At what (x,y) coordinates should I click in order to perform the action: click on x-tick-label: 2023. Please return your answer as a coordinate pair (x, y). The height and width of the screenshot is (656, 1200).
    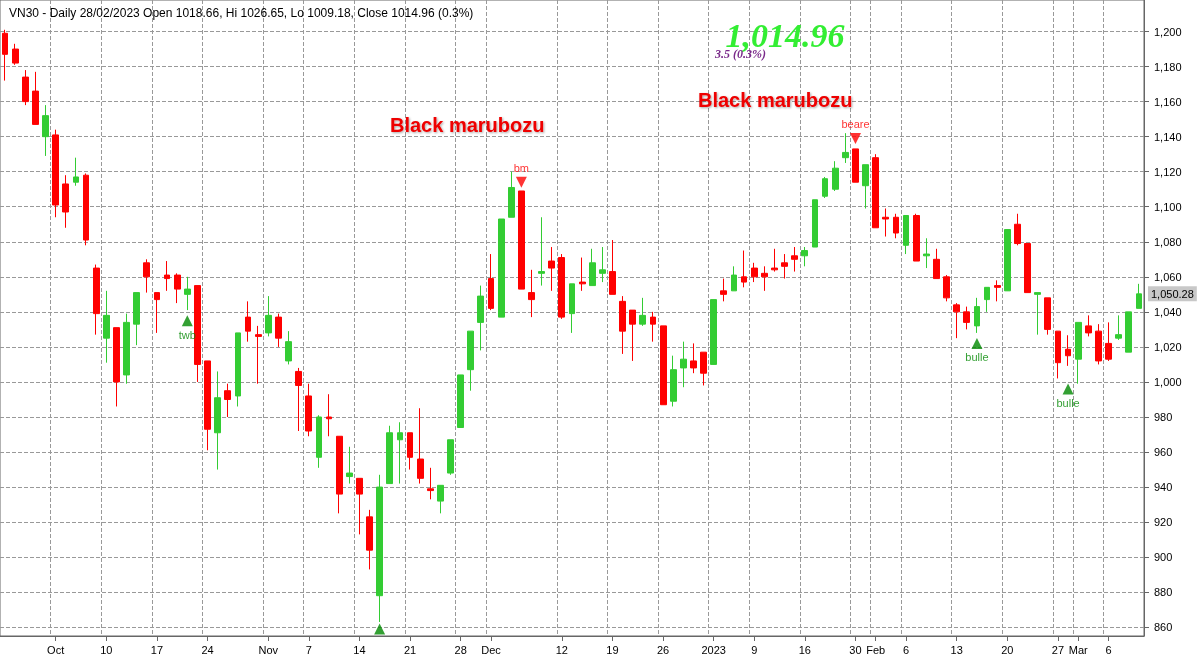
    Looking at the image, I should click on (713, 649).